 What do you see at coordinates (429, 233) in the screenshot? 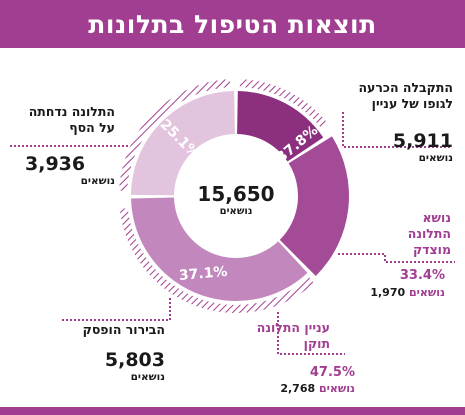
I see `justified-title-line2: התלונה` at bounding box center [429, 233].